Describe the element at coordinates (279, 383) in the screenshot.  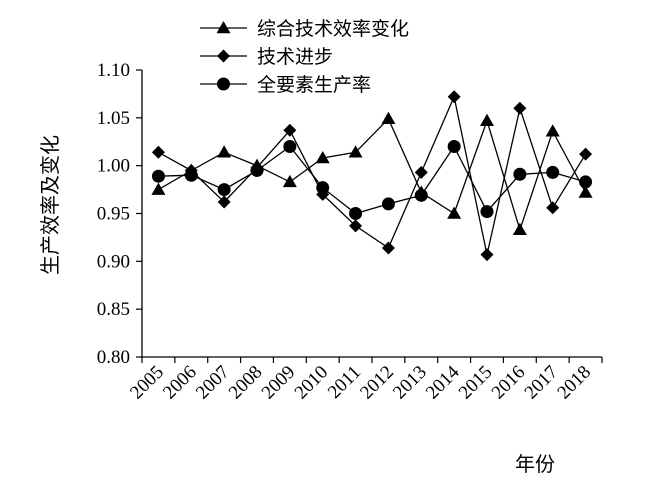
I see `x-tick-label: 2009` at that location.